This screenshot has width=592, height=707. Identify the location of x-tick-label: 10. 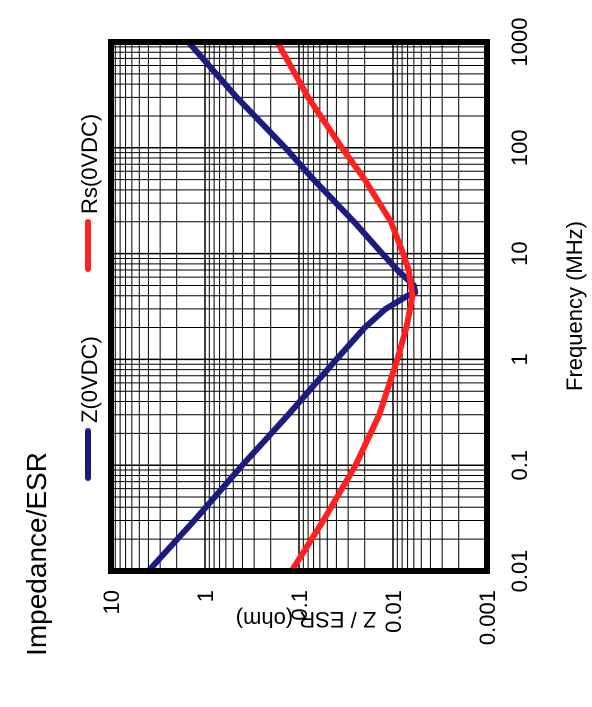
(519, 253).